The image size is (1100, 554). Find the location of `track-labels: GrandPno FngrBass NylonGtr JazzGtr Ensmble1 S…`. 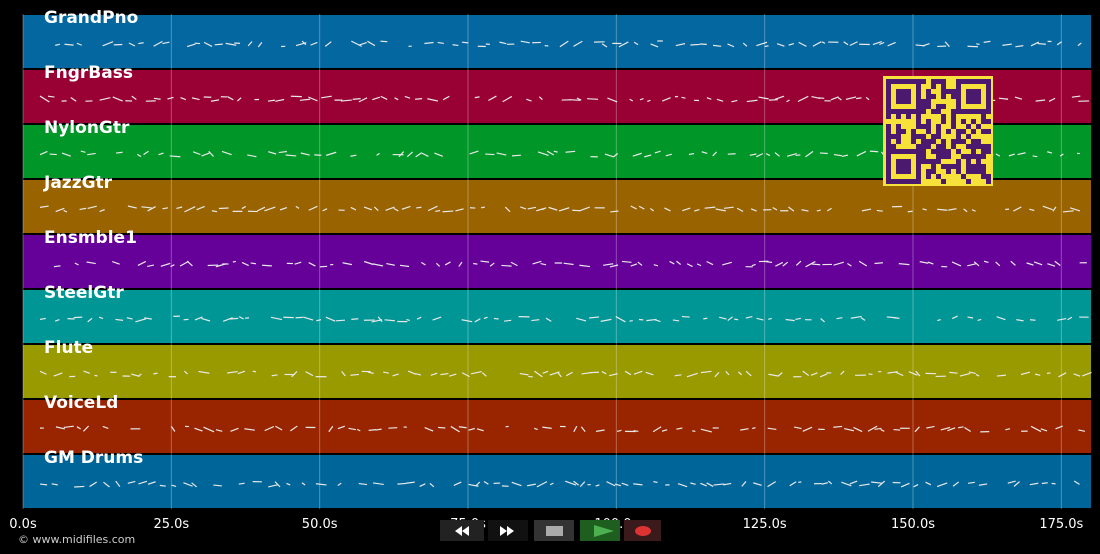

track-labels: GrandPno FngrBass NylonGtr JazzGtr Ensmble1 S… is located at coordinates (93, 238).